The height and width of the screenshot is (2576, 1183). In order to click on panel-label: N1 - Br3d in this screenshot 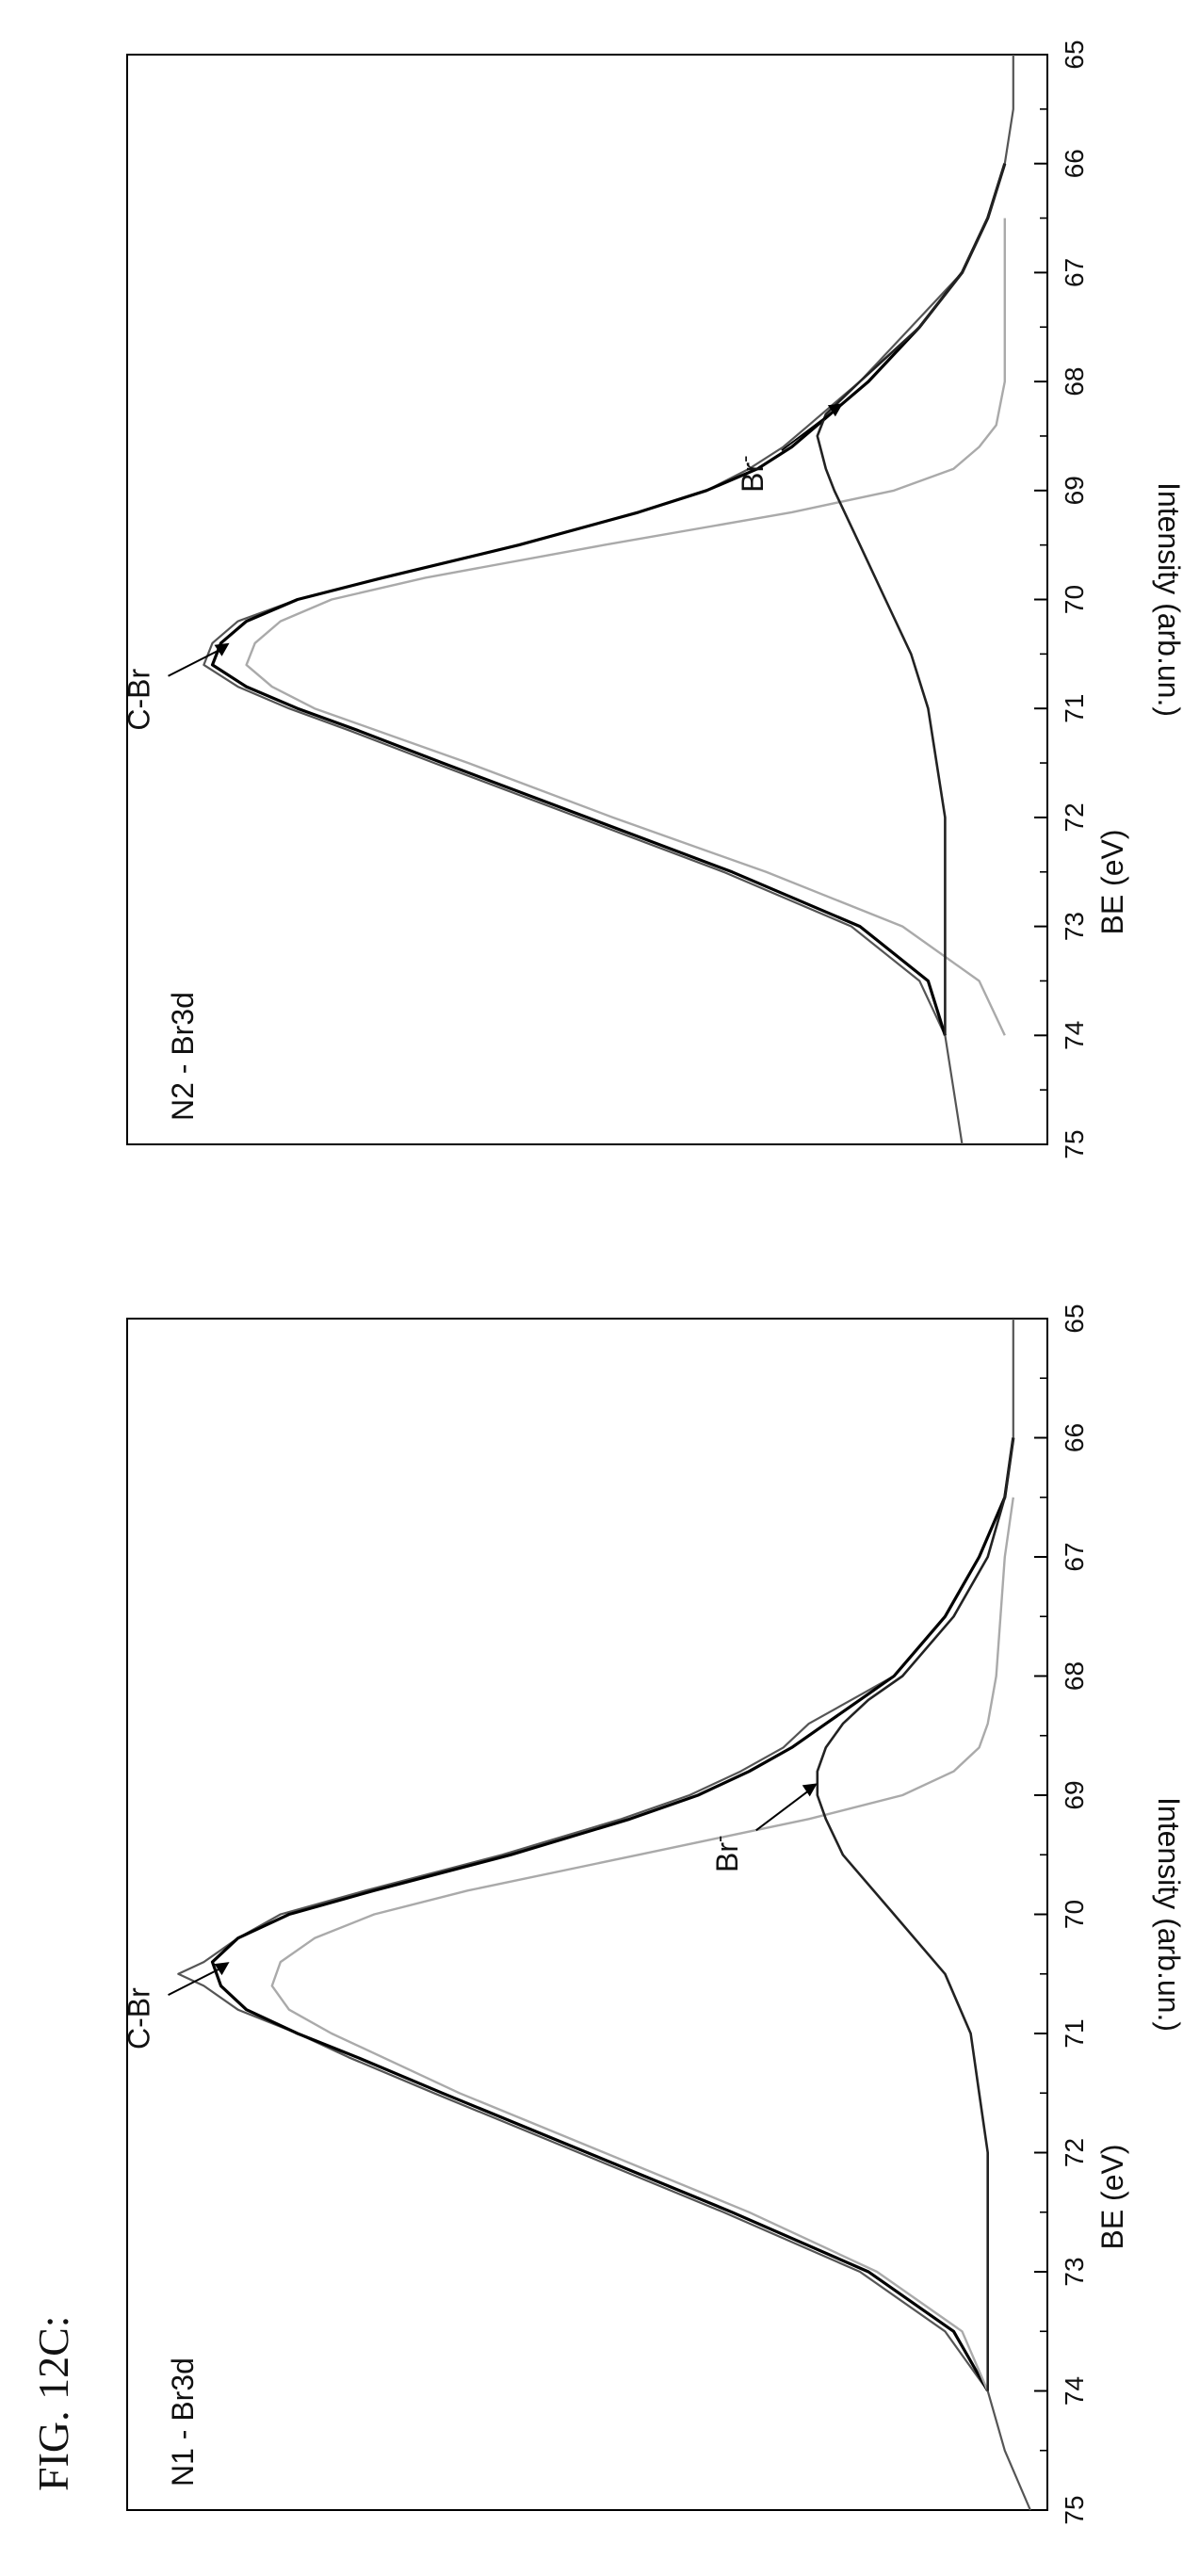, I will do `click(183, 2422)`.